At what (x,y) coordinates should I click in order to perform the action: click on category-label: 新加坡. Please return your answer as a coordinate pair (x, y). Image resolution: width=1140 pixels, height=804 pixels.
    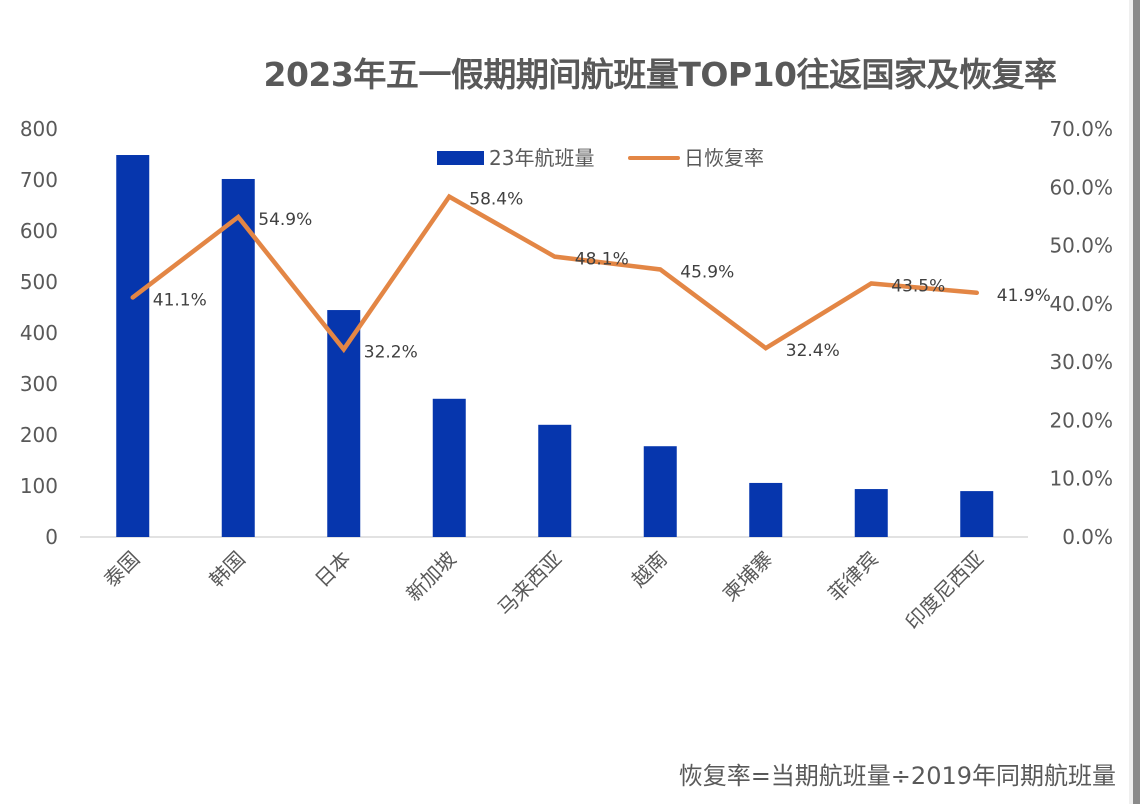
    Looking at the image, I should click on (430, 576).